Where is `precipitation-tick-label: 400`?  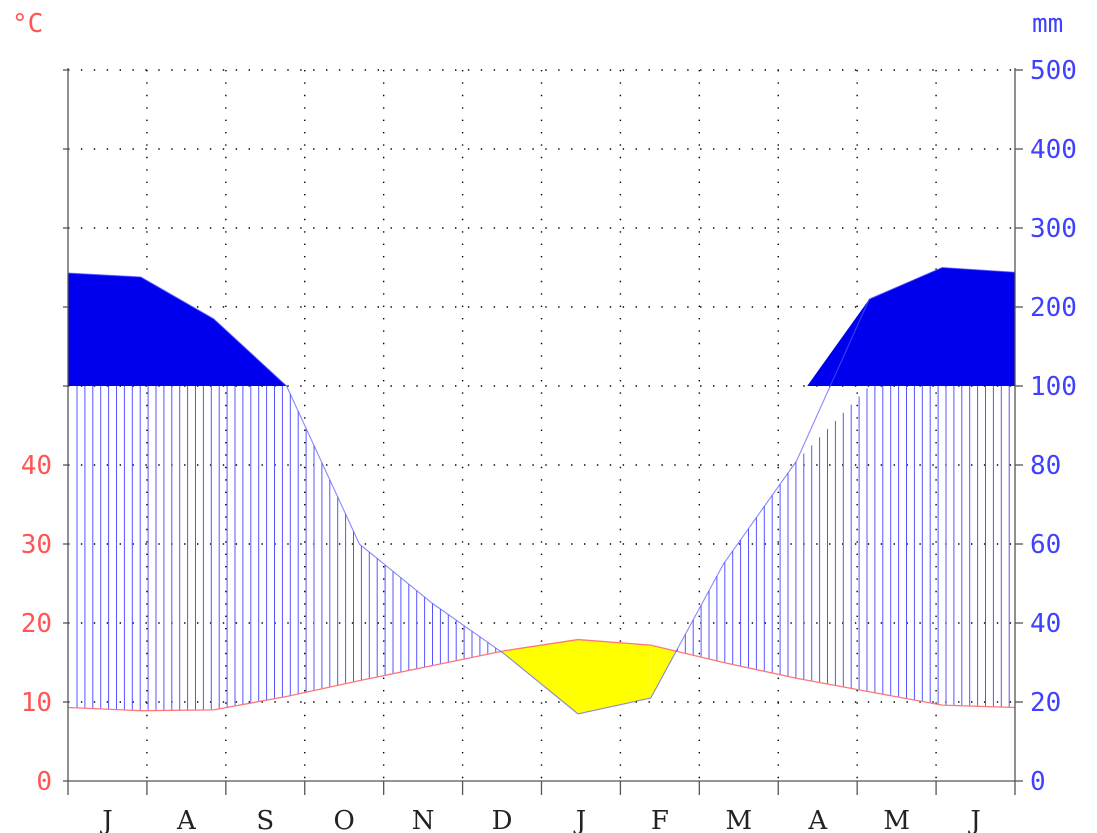
precipitation-tick-label: 400 is located at coordinates (1053, 150).